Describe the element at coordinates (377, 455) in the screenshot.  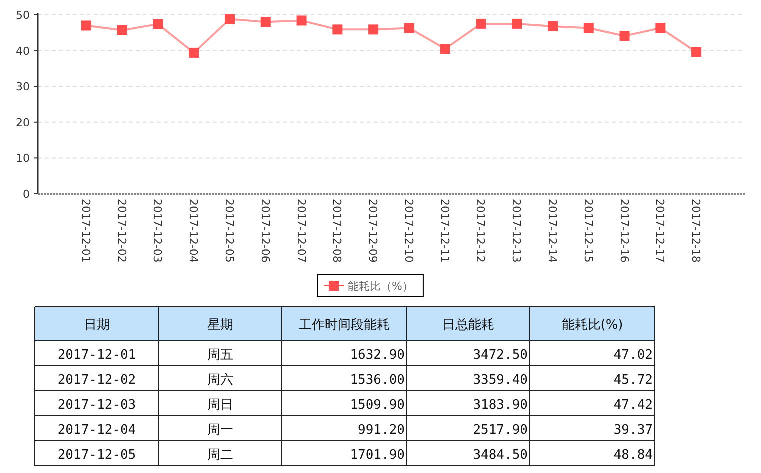
I see `text: 1701.90` at that location.